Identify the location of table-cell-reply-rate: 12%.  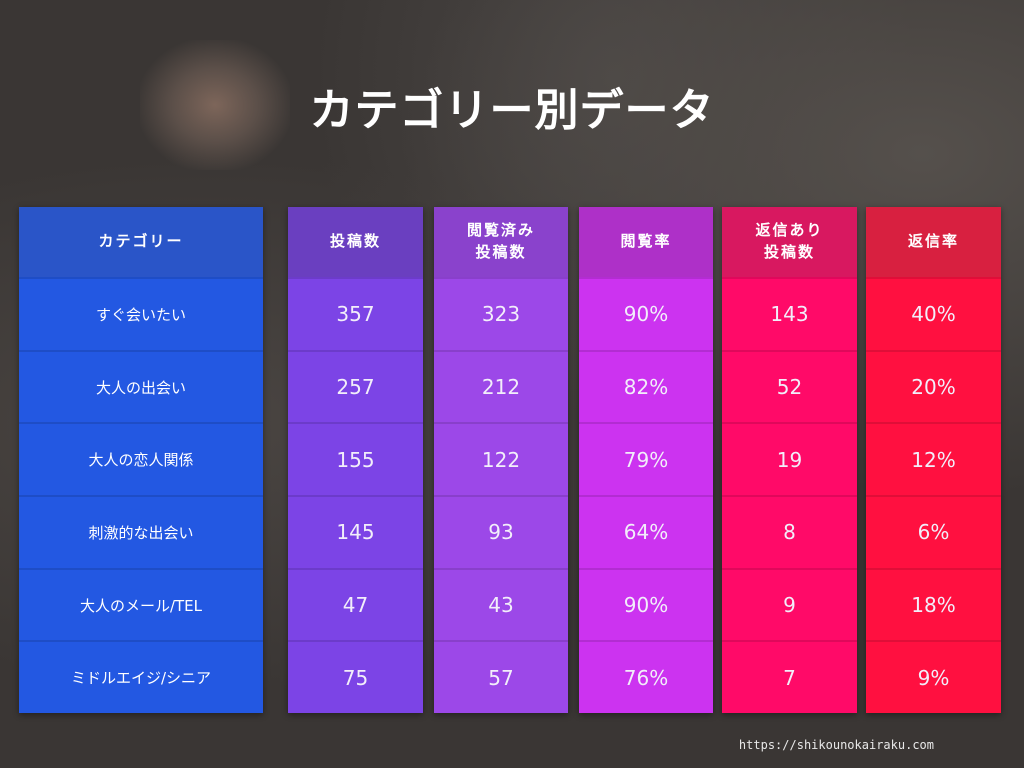
(933, 458).